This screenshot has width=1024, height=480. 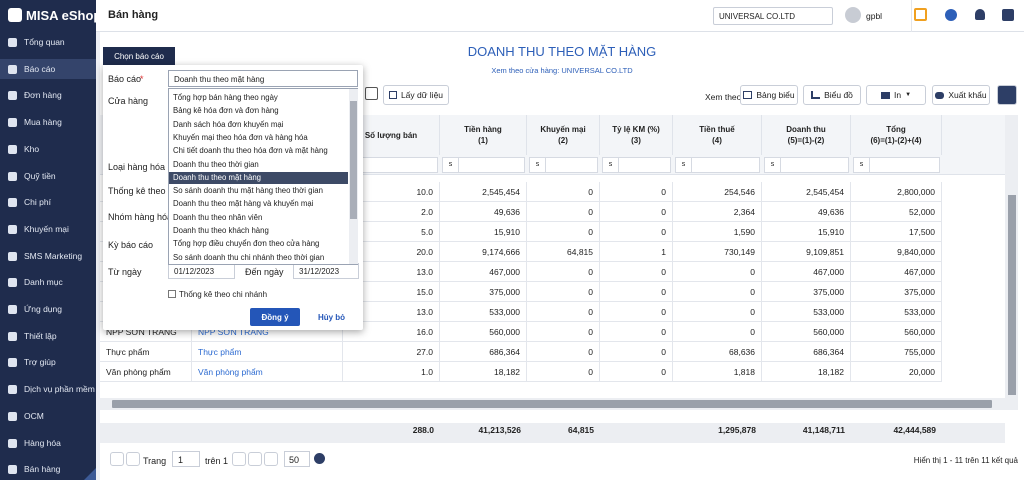 What do you see at coordinates (326, 271) in the screenshot?
I see `date-input: 31/12/2023` at bounding box center [326, 271].